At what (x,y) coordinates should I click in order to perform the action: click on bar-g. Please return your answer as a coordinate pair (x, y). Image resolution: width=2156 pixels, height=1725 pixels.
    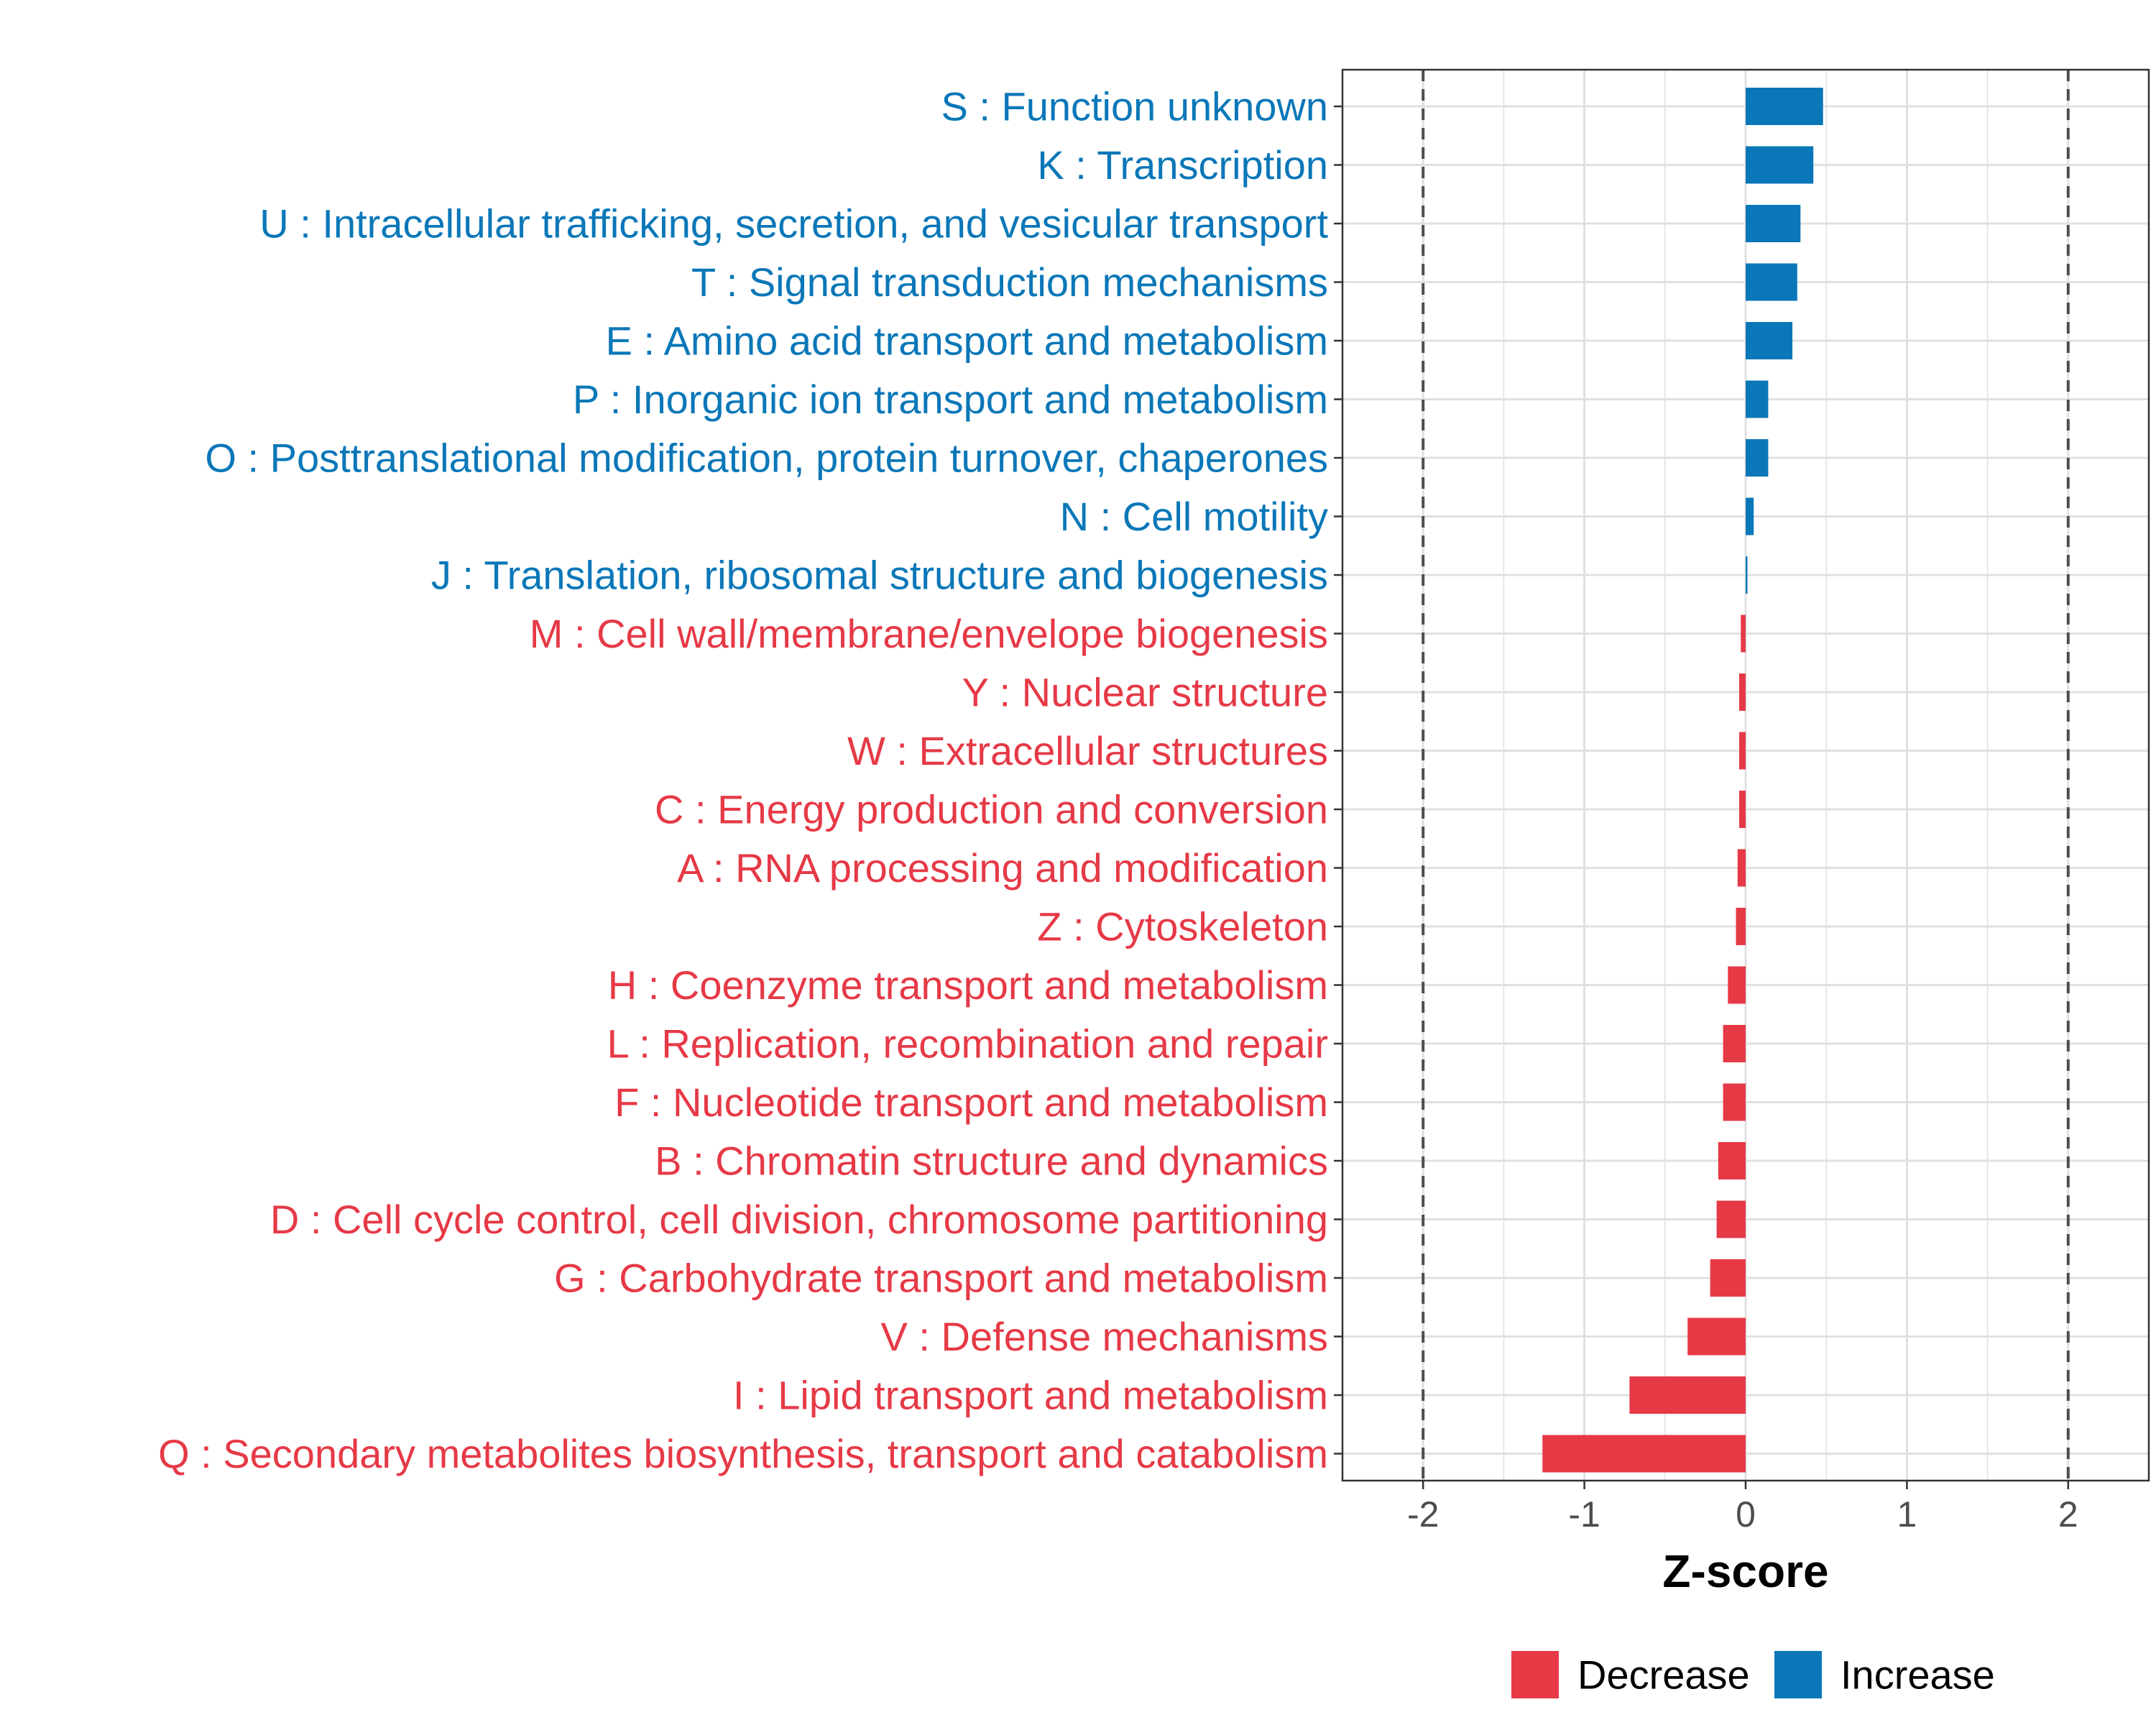
    Looking at the image, I should click on (1728, 1278).